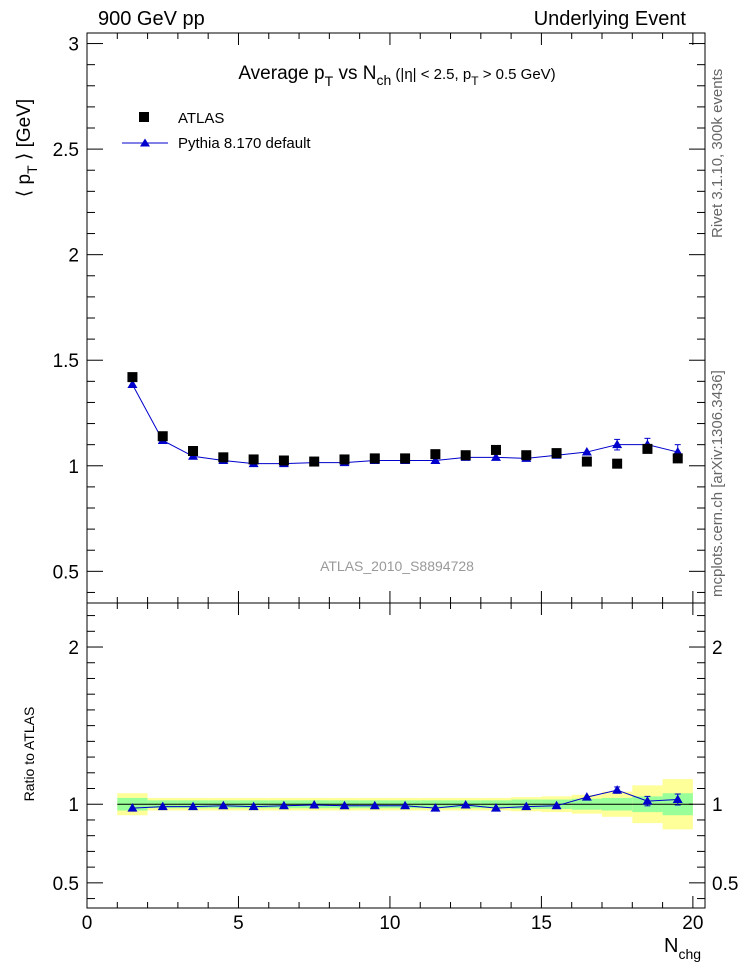  I want to click on y-tick-label-right: 0.5, so click(725, 884).